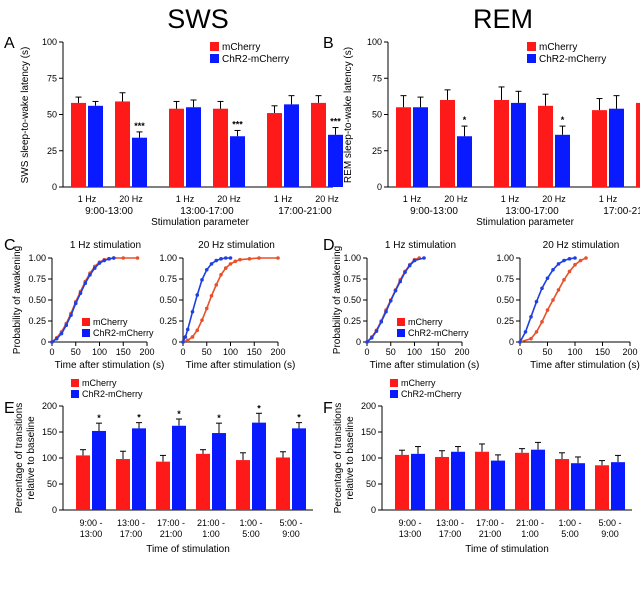 The width and height of the screenshot is (640, 595). What do you see at coordinates (410, 534) in the screenshot?
I see `panel-f-category-label-line-2: 13:00` at bounding box center [410, 534].